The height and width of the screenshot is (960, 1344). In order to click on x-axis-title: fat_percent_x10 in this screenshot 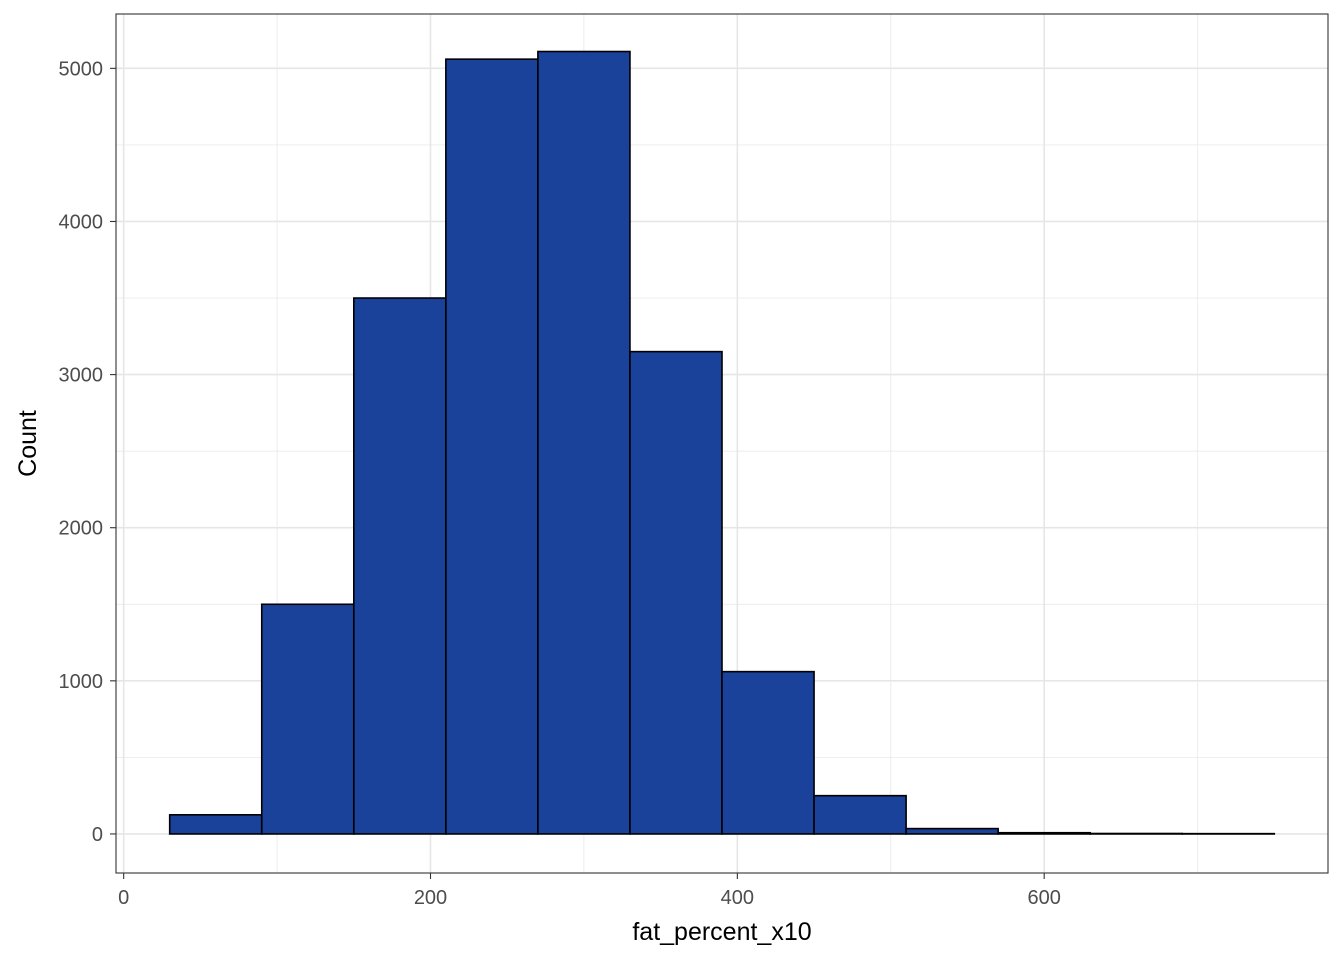, I will do `click(721, 932)`.